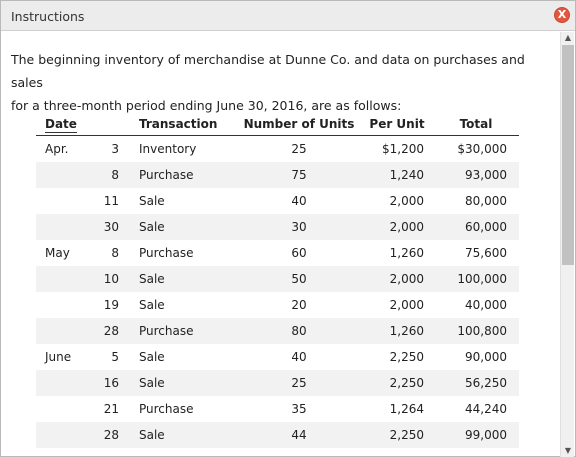  I want to click on cell-day: 11, so click(111, 201).